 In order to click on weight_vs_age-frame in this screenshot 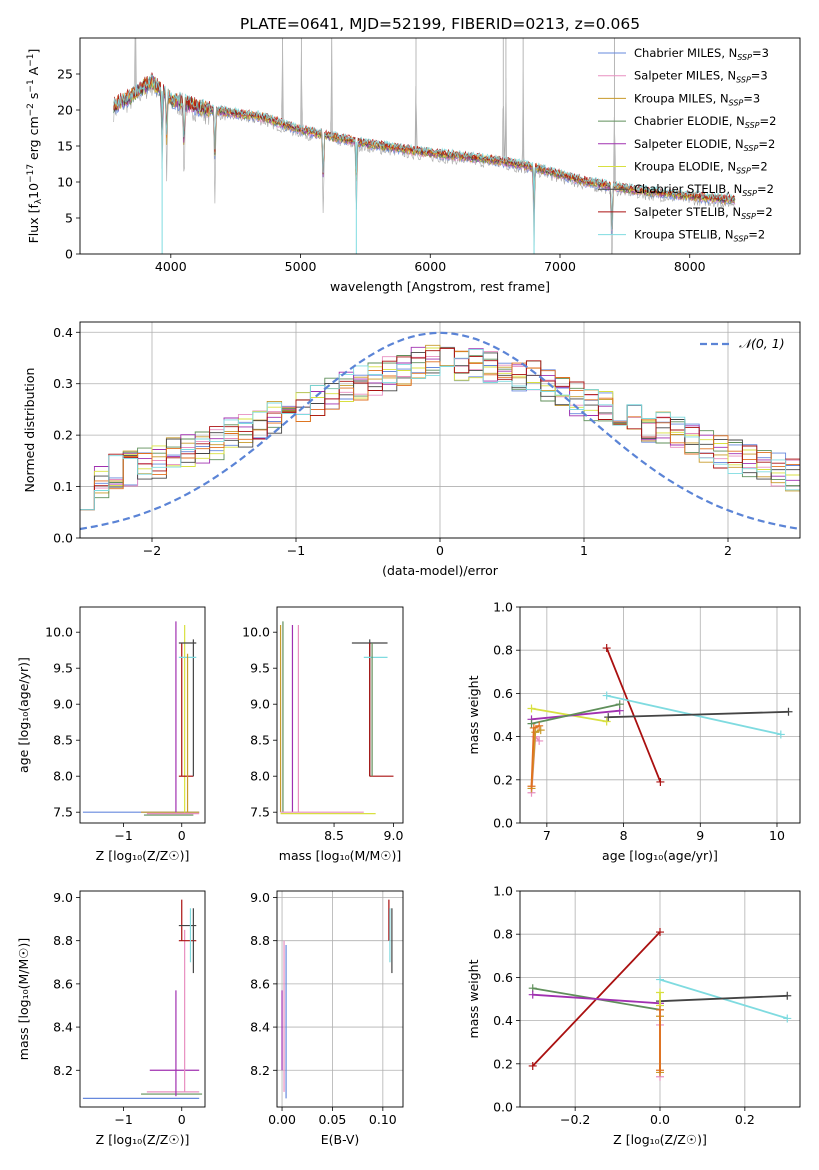, I will do `click(660, 715)`.